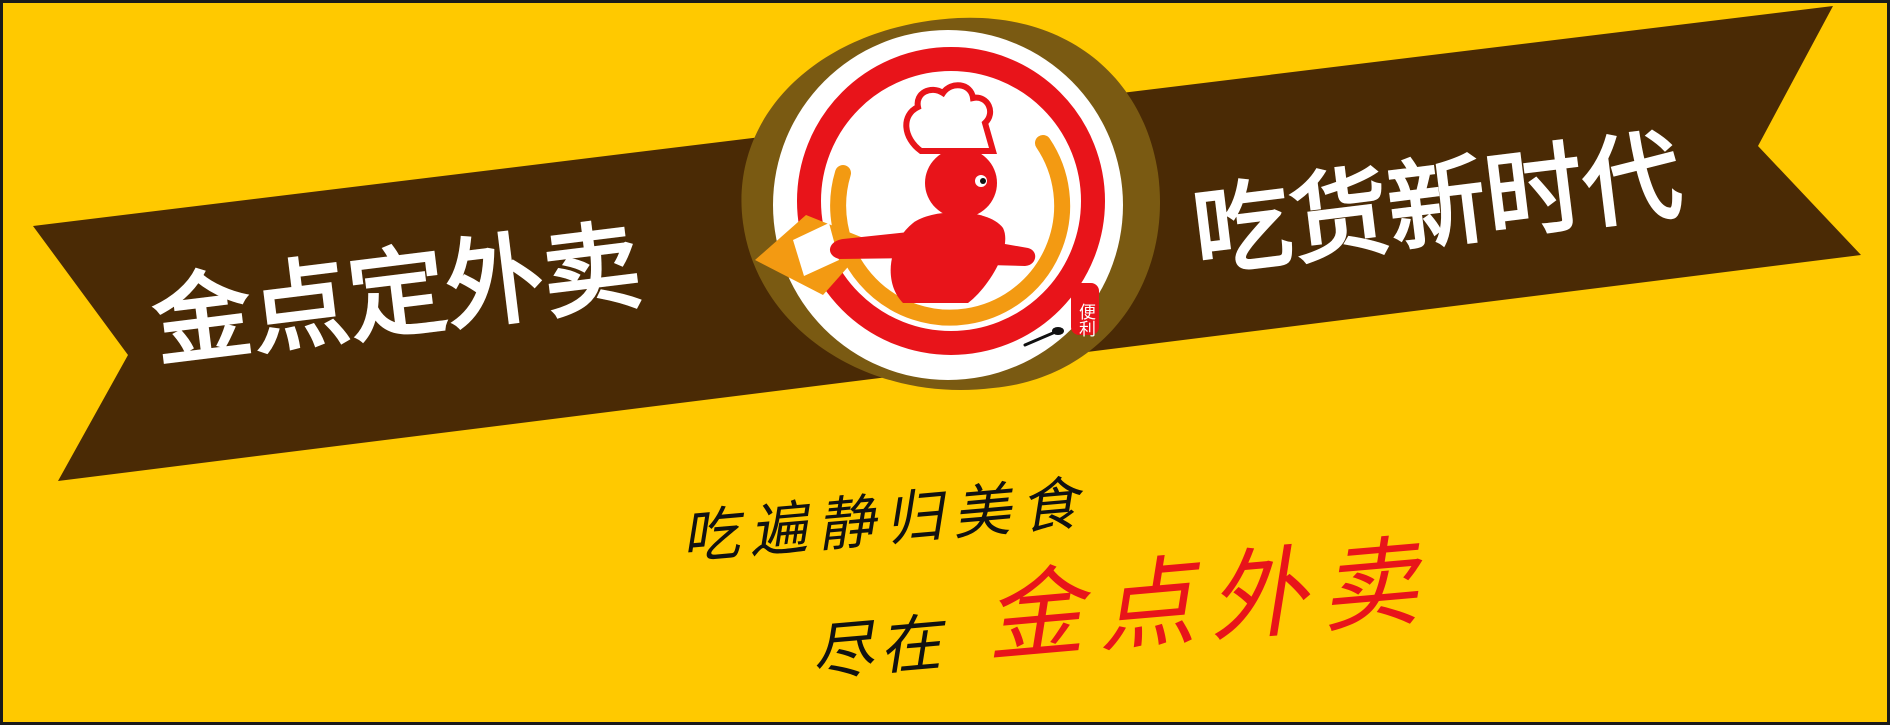 This screenshot has width=1890, height=725. I want to click on seal-stamp: 便利, so click(1085, 310).